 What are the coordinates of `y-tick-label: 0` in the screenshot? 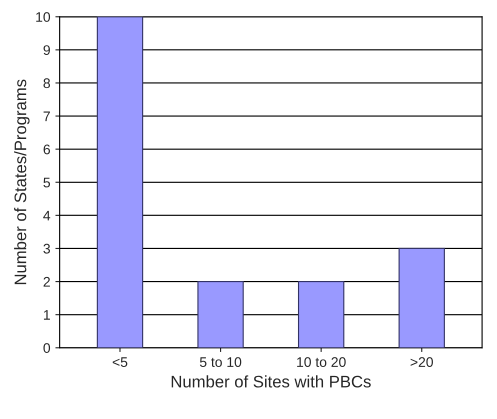 It's located at (46, 348).